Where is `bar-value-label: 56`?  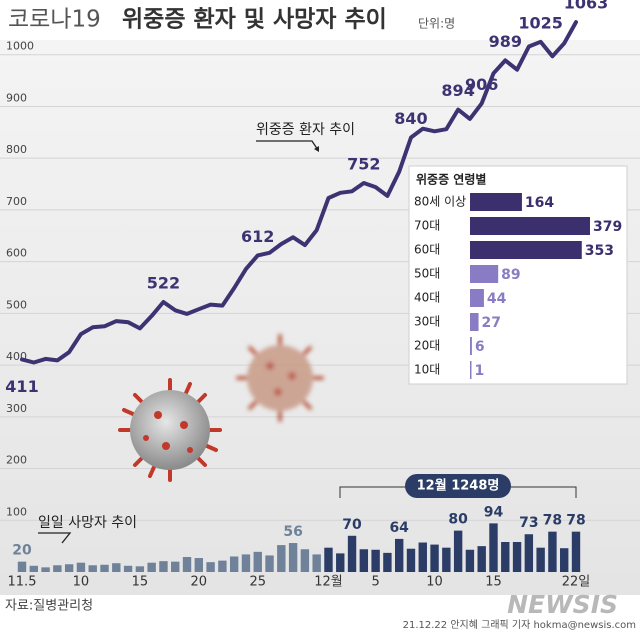 bar-value-label: 56 is located at coordinates (292, 532).